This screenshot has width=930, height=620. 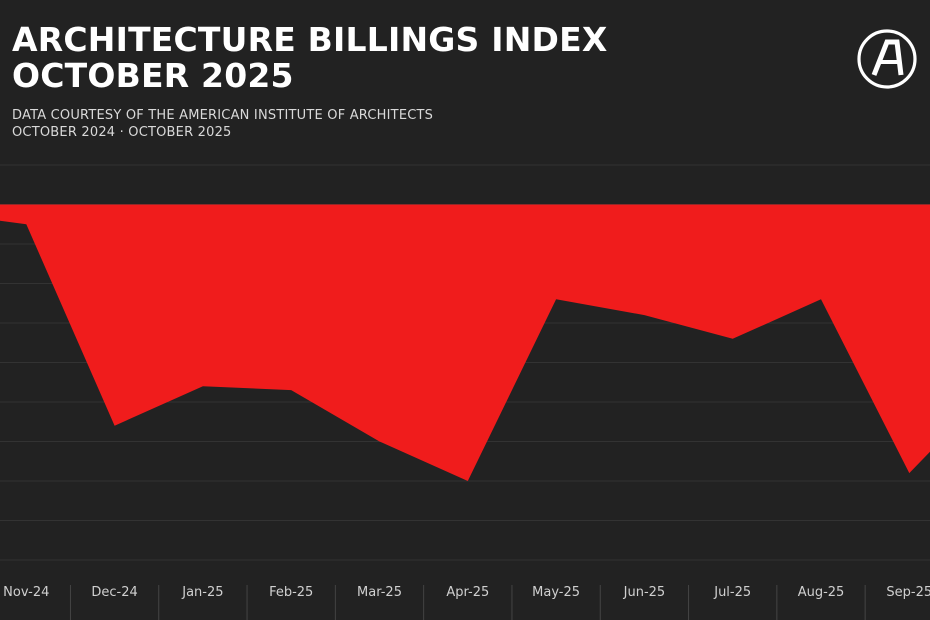 I want to click on chart-title: ARCHITECTURE BILLINGS INDEX OCTOBER 2025, so click(x=309, y=58).